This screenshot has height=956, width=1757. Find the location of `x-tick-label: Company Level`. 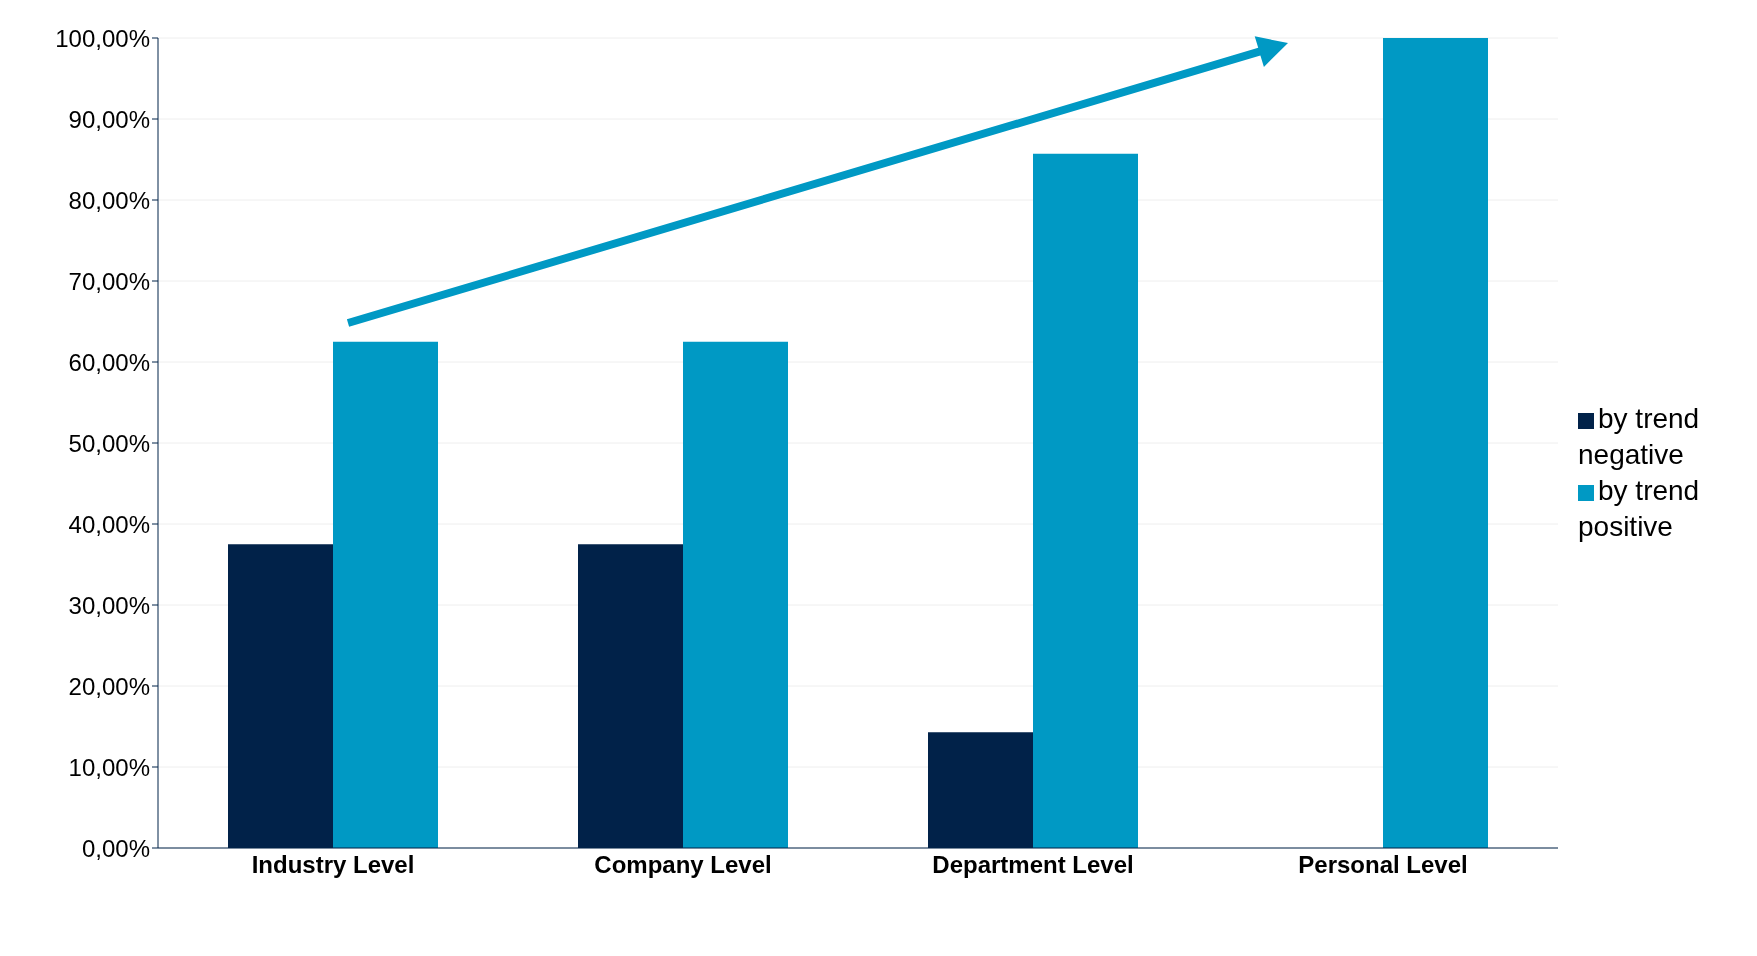

x-tick-label: Company Level is located at coordinates (683, 865).